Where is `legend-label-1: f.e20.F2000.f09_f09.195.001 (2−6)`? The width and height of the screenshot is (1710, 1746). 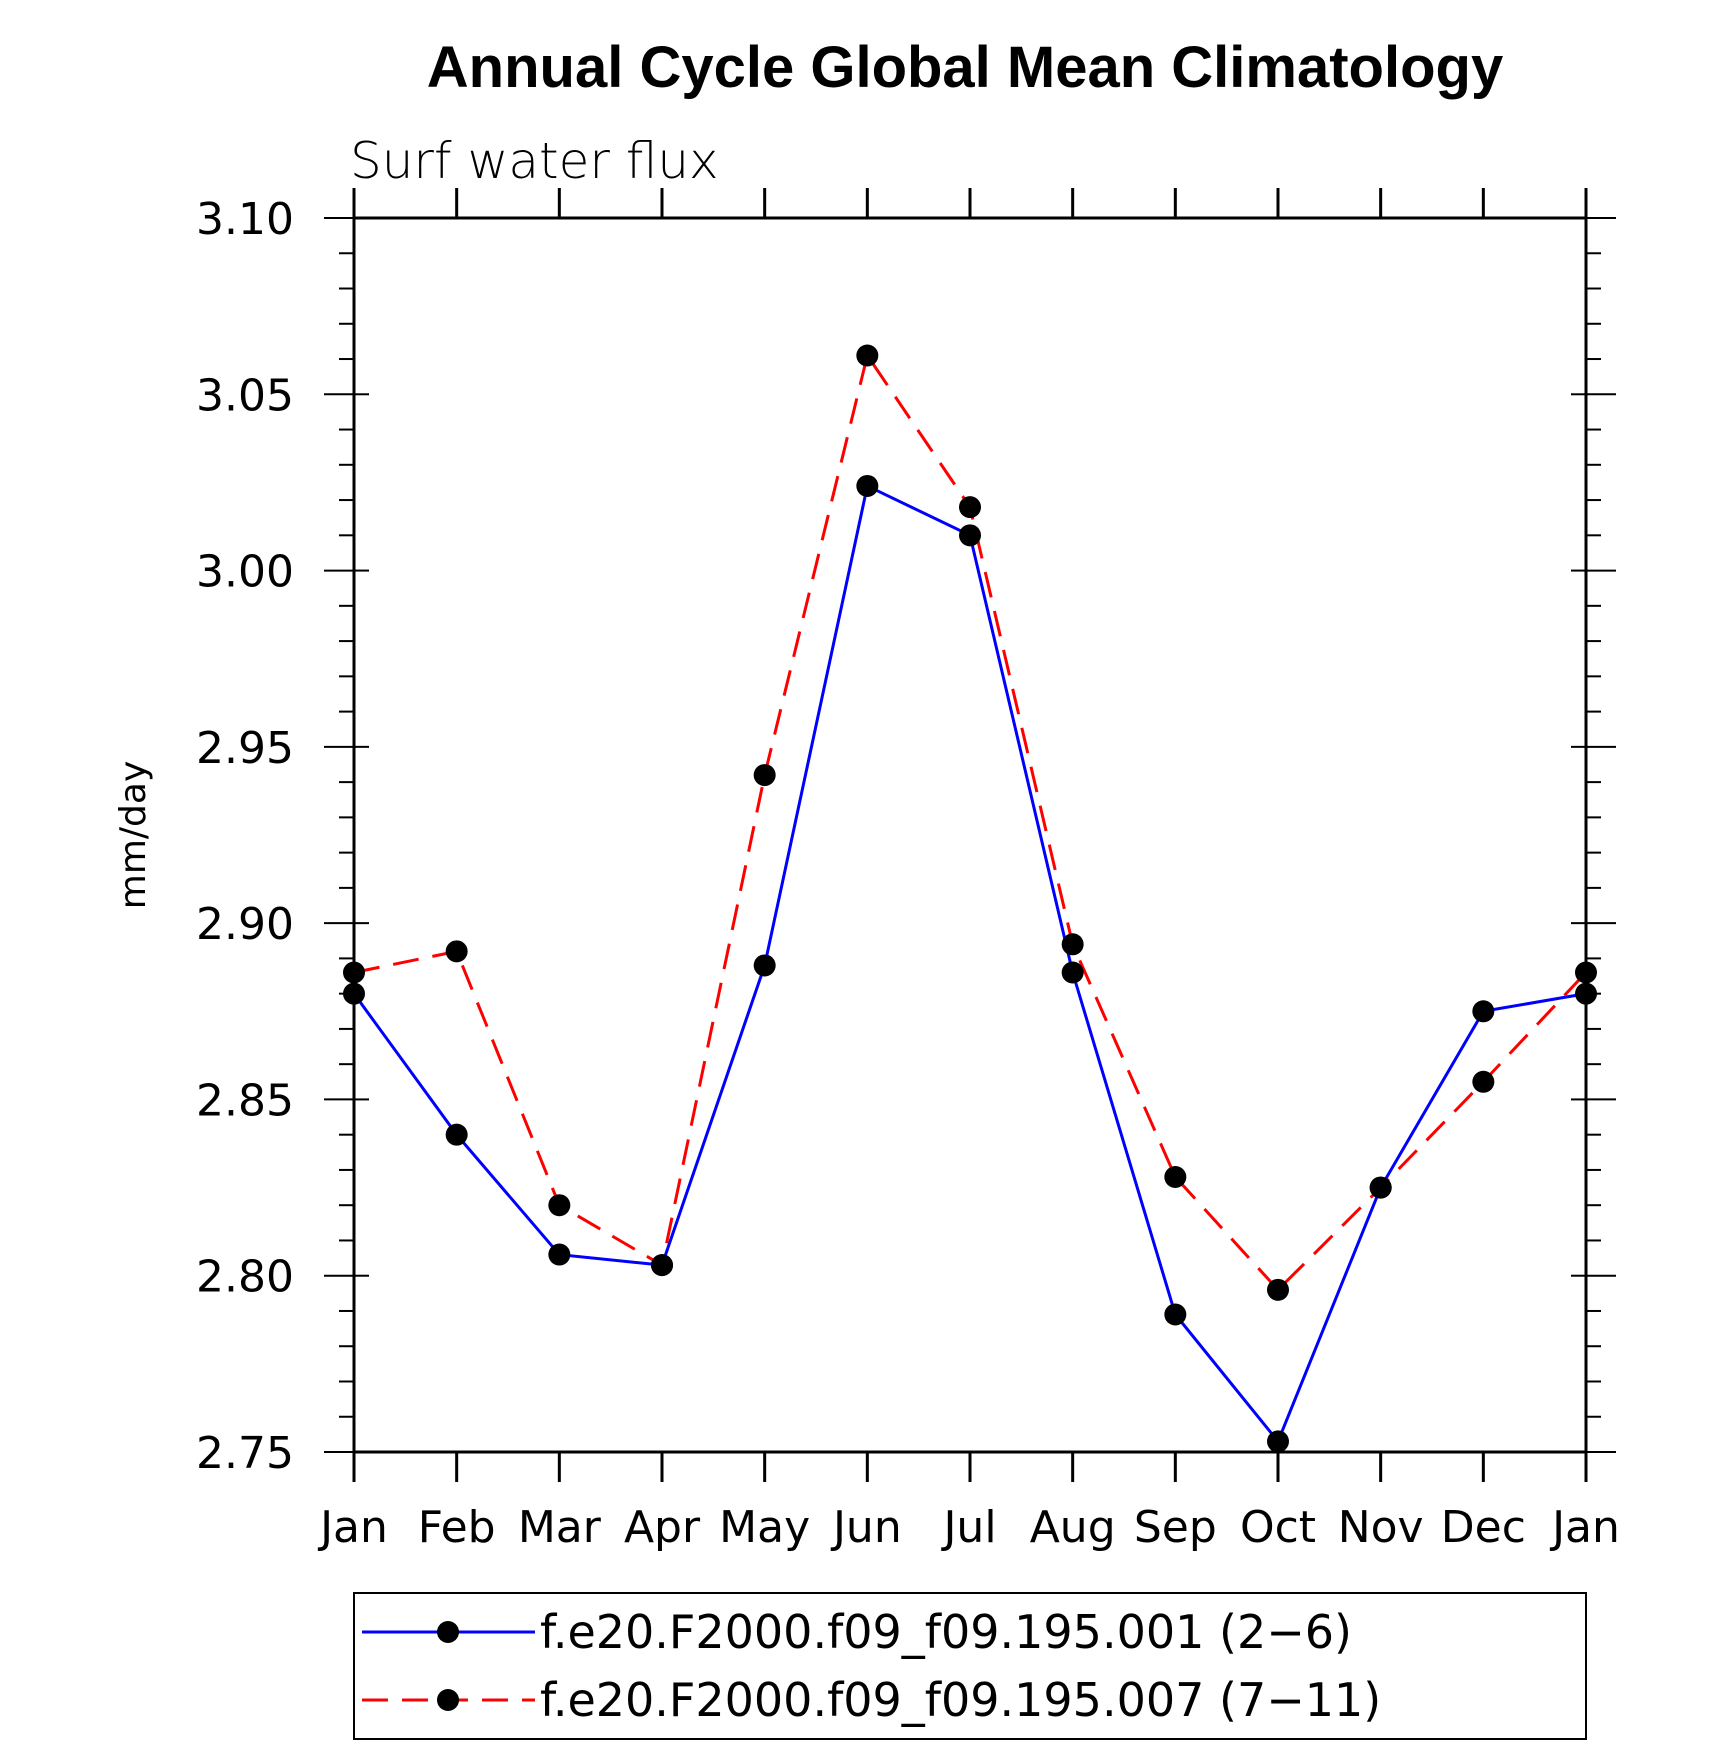
legend-label-1: f.e20.F2000.f09_f09.195.001 (2−6) is located at coordinates (946, 1632).